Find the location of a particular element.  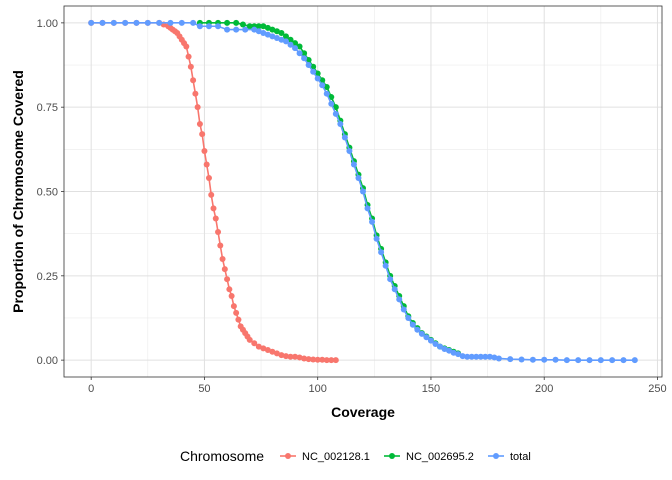

legend-item: total is located at coordinates (509, 457).